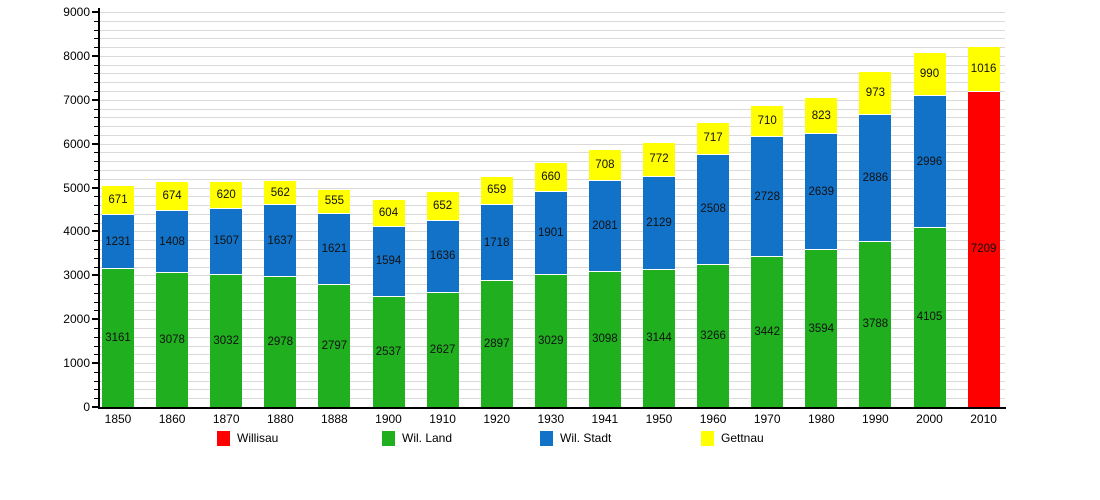 The height and width of the screenshot is (500, 1100). Describe the element at coordinates (226, 419) in the screenshot. I see `x-axis-label-1870: 1870` at that location.